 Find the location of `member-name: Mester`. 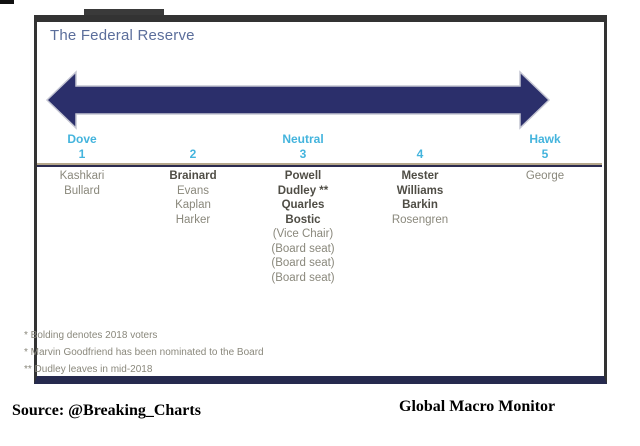

member-name: Mester is located at coordinates (420, 176).